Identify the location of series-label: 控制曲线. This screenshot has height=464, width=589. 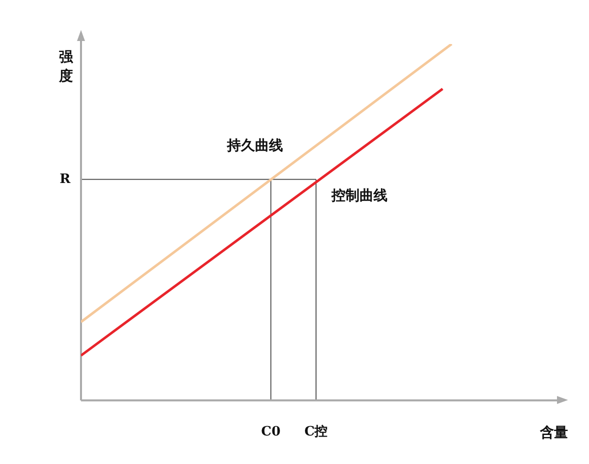
(359, 196).